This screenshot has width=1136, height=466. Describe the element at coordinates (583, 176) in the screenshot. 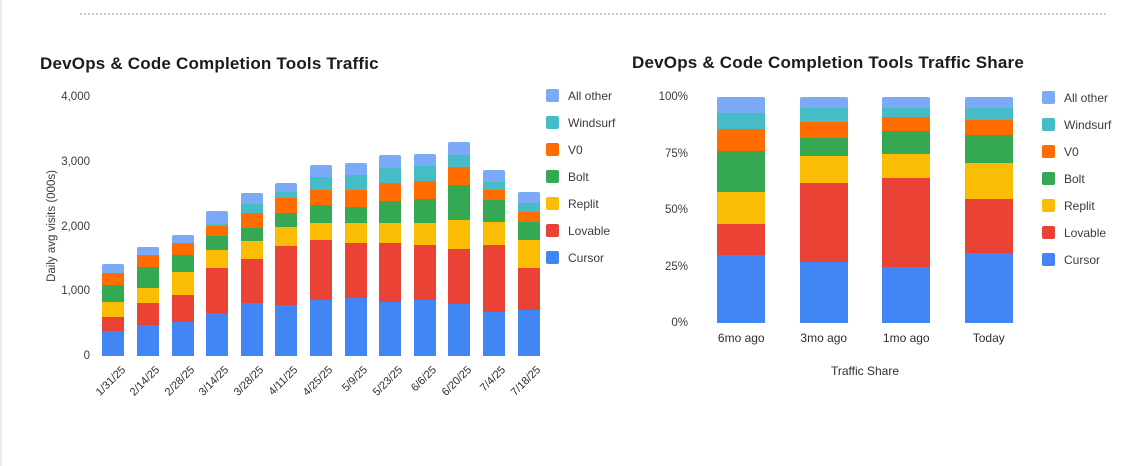

I see `legend-item-bolt: Bolt` at that location.